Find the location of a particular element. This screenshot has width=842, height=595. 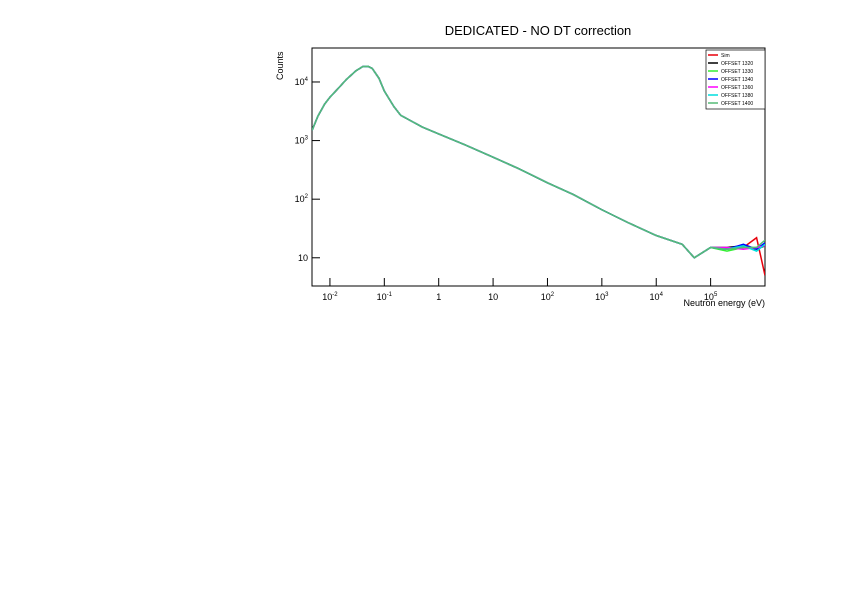

x-tick-label: 104 is located at coordinates (657, 297).